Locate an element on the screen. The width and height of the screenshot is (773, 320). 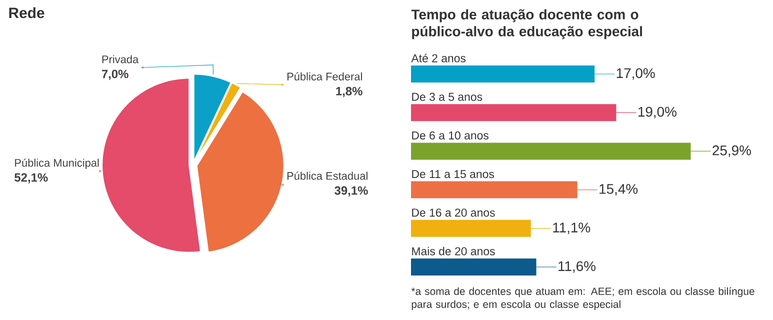
data-label: 1,8% is located at coordinates (349, 92).